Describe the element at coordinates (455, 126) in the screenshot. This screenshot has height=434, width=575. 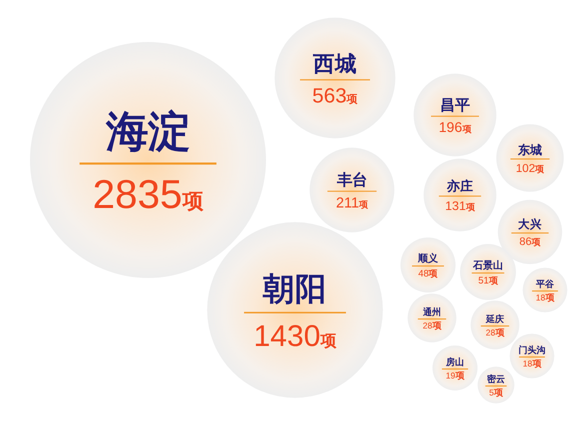
I see `data-label: 196项` at that location.